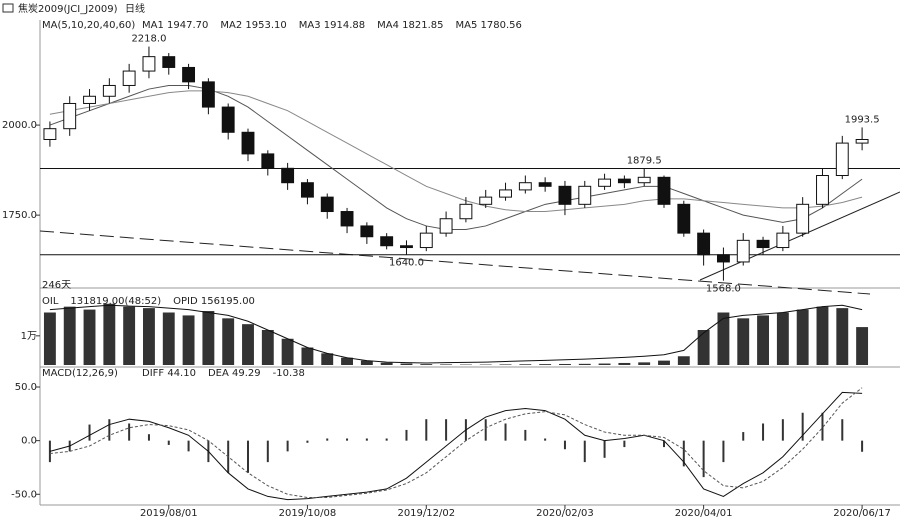  What do you see at coordinates (723, 289) in the screenshot?
I see `price-annotation: 1568.0` at bounding box center [723, 289].